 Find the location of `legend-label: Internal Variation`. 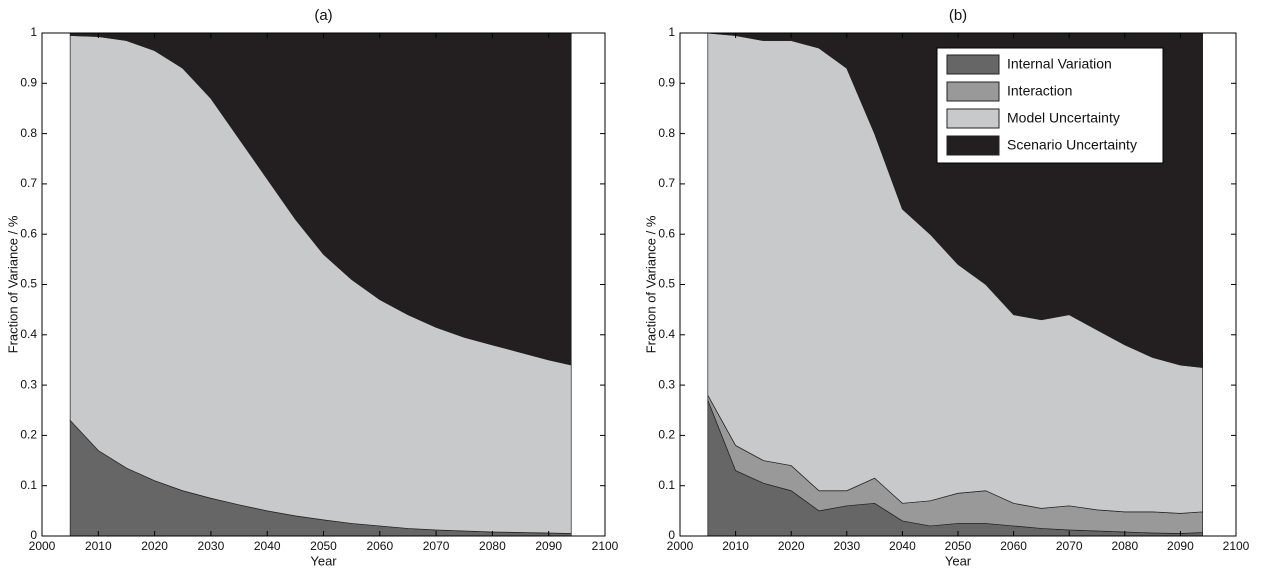

legend-label: Internal Variation is located at coordinates (1059, 64).